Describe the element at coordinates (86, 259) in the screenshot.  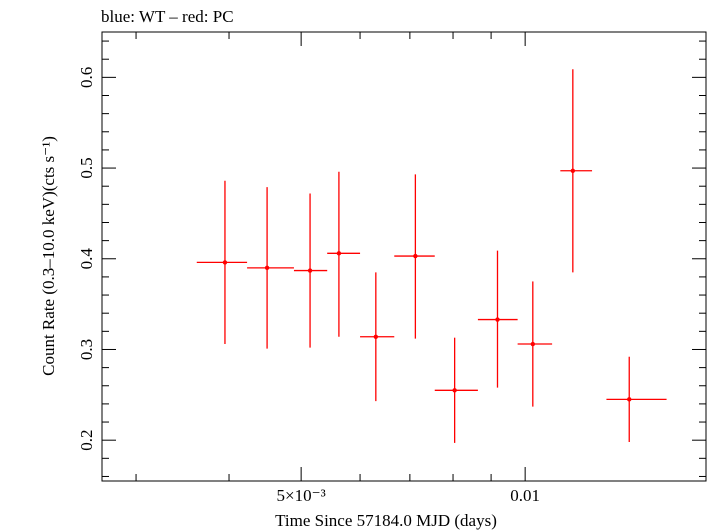
I see `y-tick-label: 0.4` at that location.